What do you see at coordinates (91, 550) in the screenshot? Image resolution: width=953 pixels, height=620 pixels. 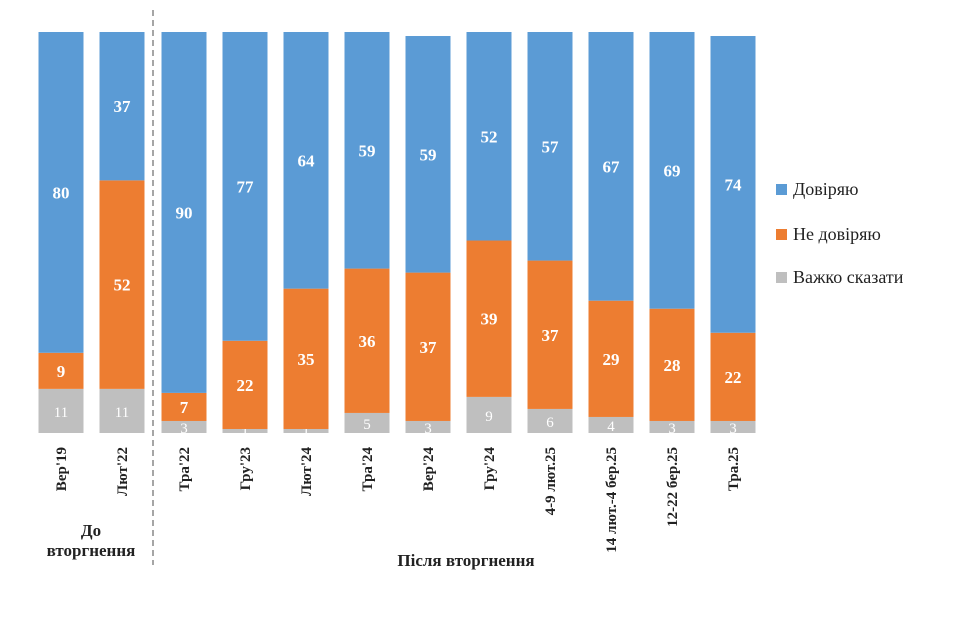 I see `group-label: вторгнення` at bounding box center [91, 550].